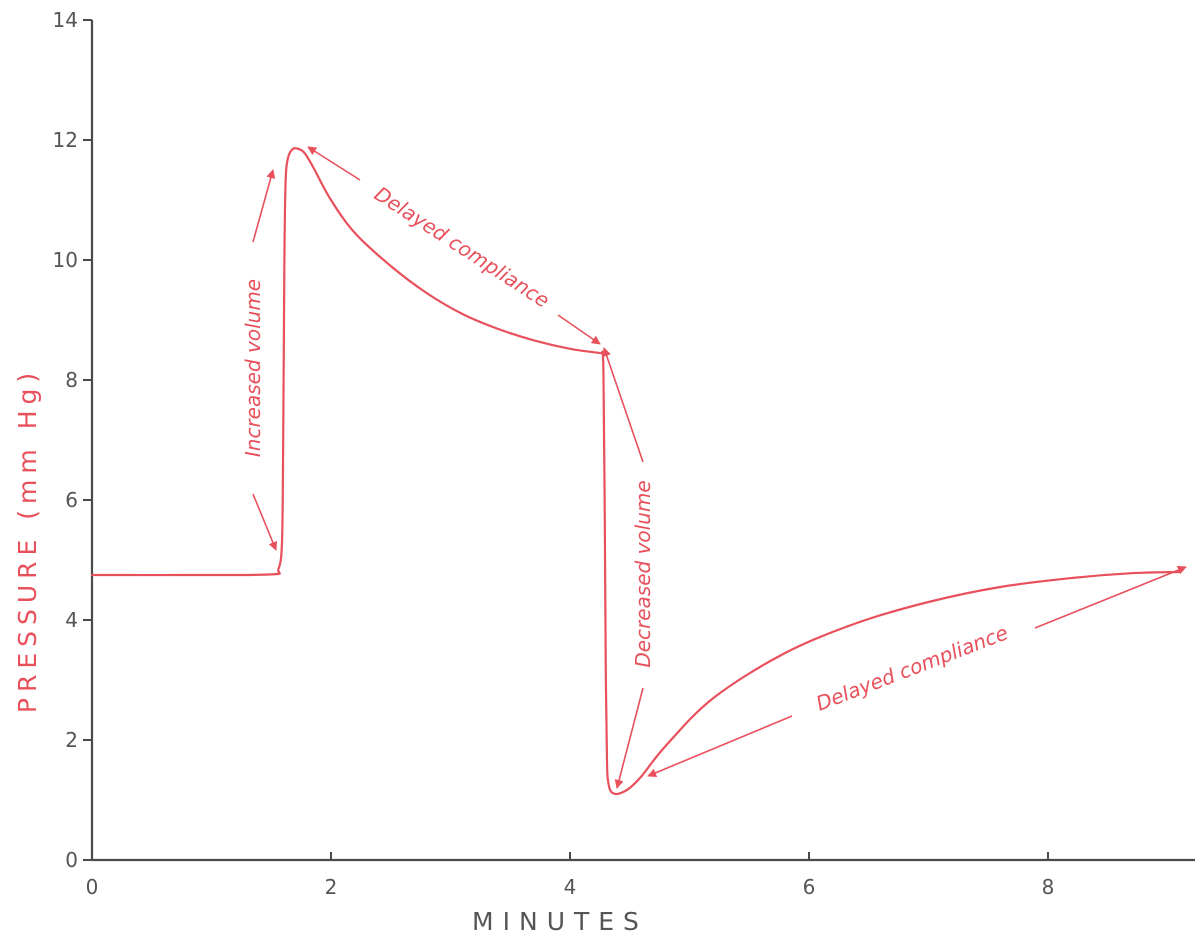 This screenshot has height=937, width=1200. What do you see at coordinates (27, 540) in the screenshot?
I see `y-axis-title: PRESSURE (mm Hg)` at bounding box center [27, 540].